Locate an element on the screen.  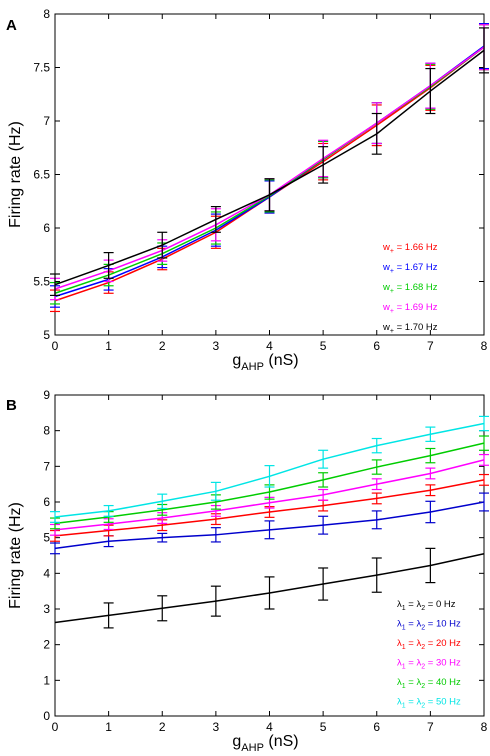
y-tick-label: 5.5 is located at coordinates (41, 282).